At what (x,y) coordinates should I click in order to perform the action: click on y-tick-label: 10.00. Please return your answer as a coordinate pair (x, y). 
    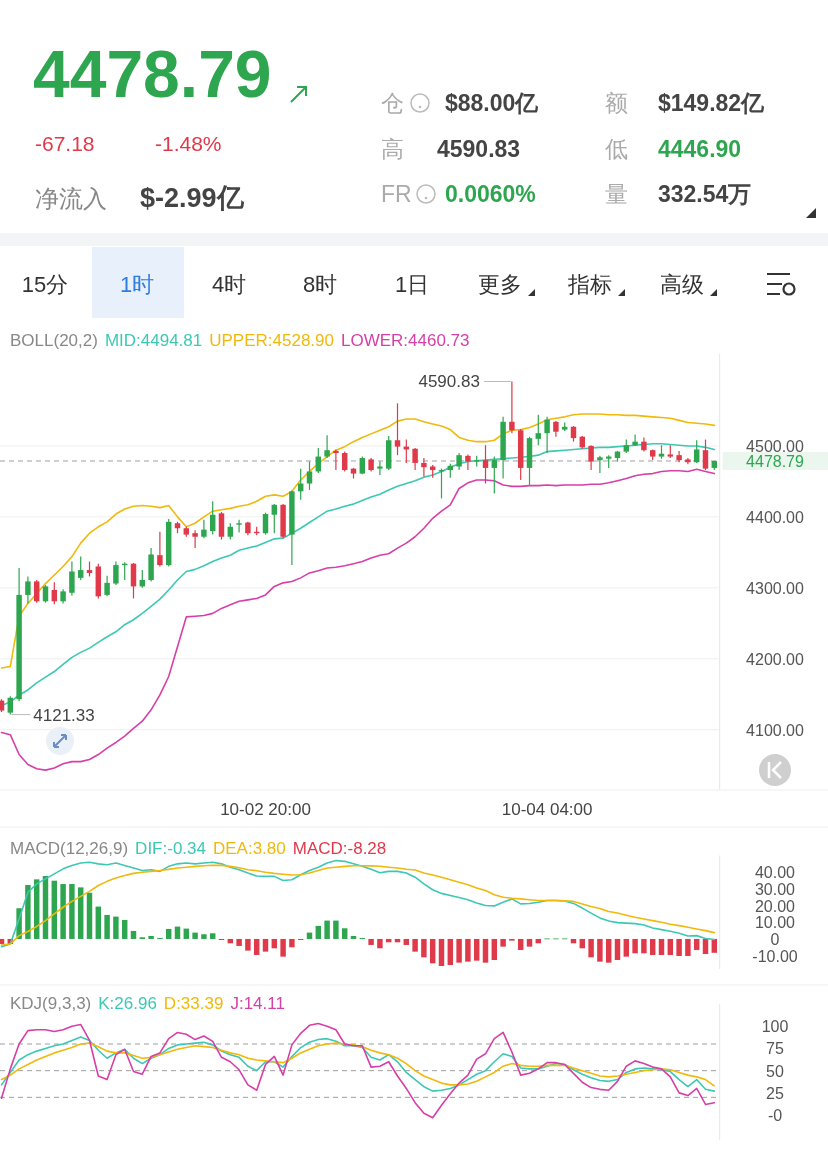
    Looking at the image, I should click on (775, 923).